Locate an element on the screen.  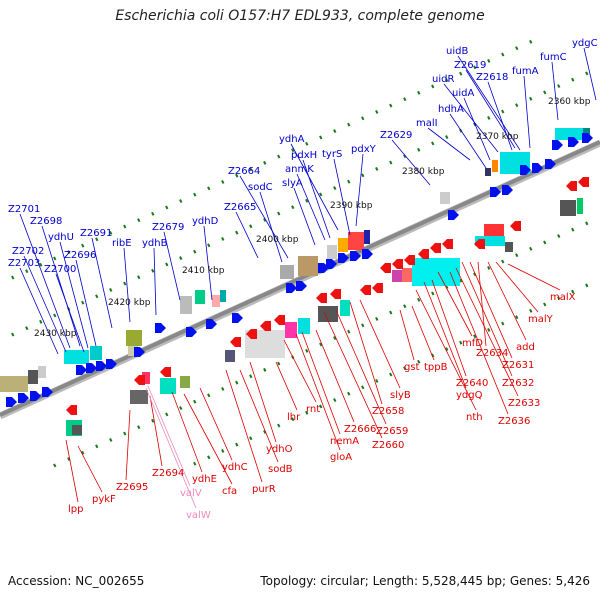
gene-label-forward: slyA is located at coordinates (292, 183).